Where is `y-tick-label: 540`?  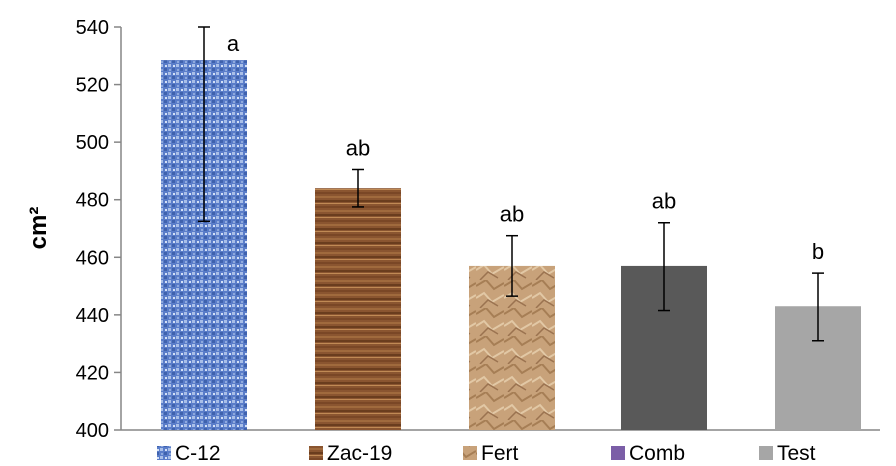
y-tick-label: 540 is located at coordinates (92, 28).